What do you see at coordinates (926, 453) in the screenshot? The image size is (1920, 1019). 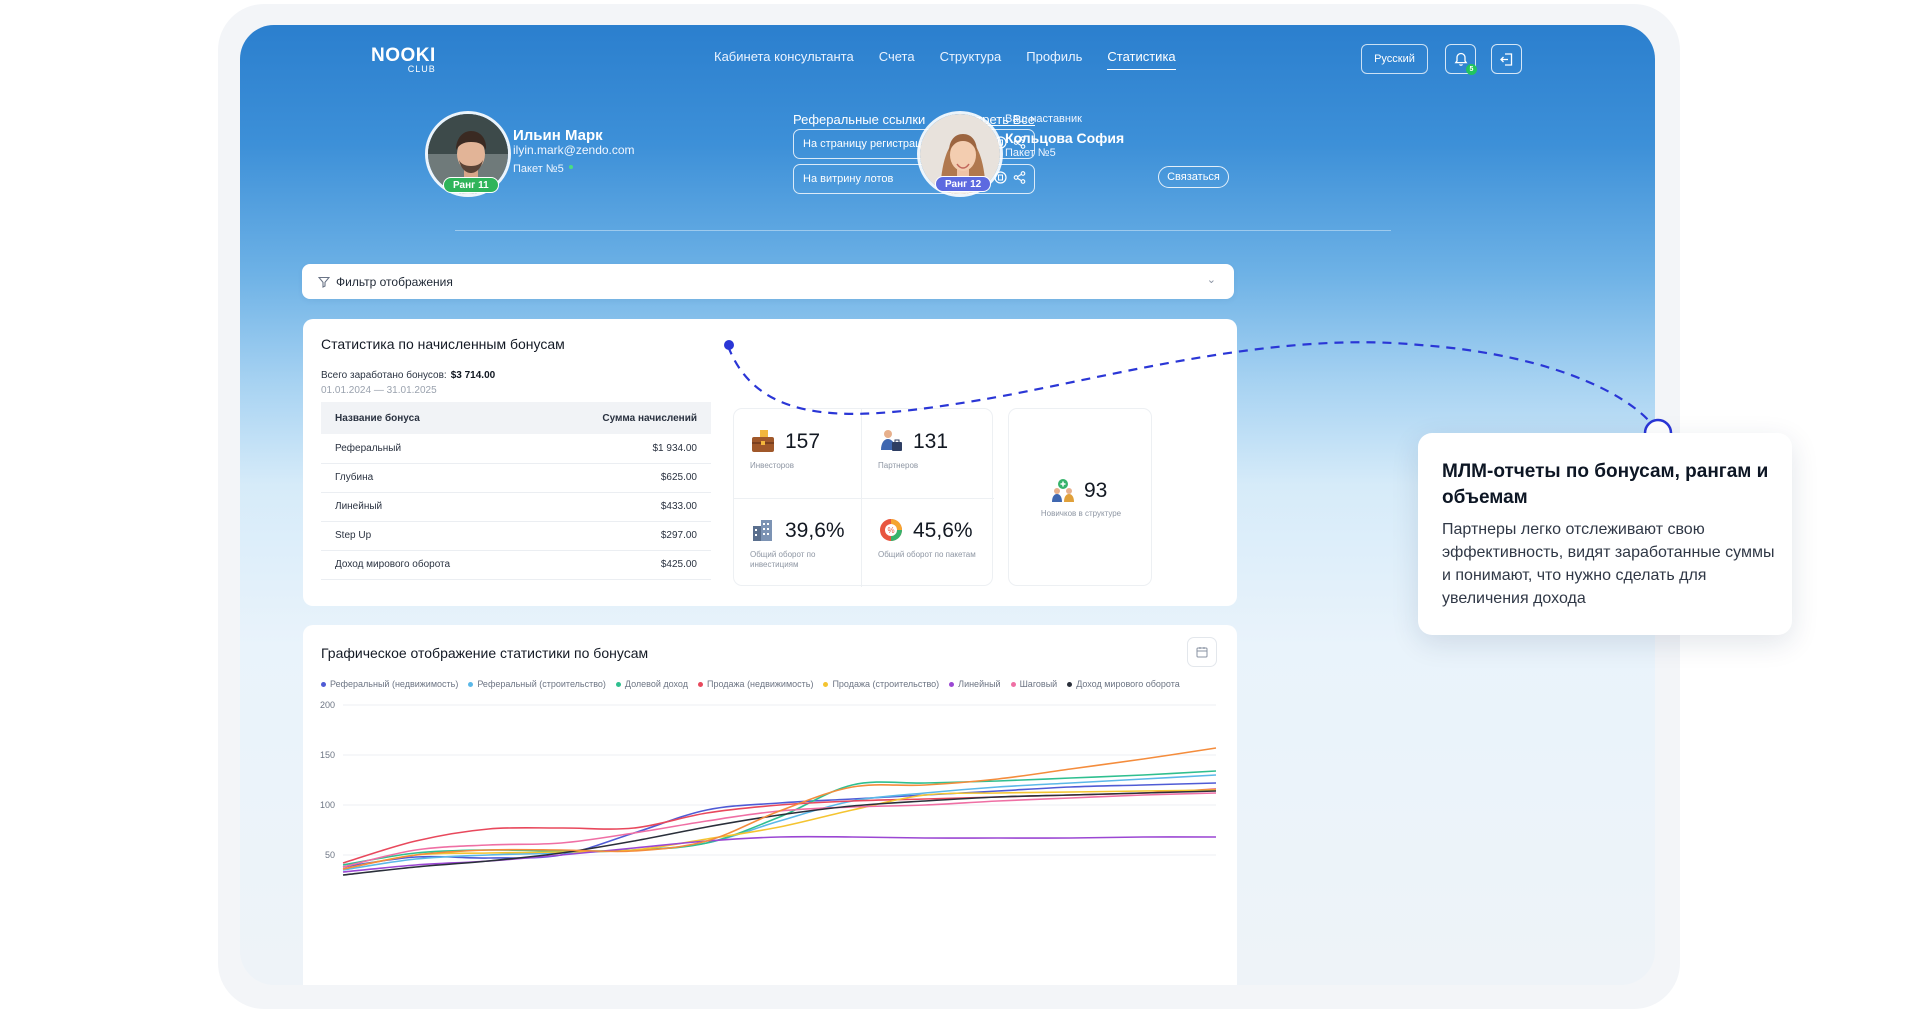 I see `kpi-partners: 131 Партнеров` at bounding box center [926, 453].